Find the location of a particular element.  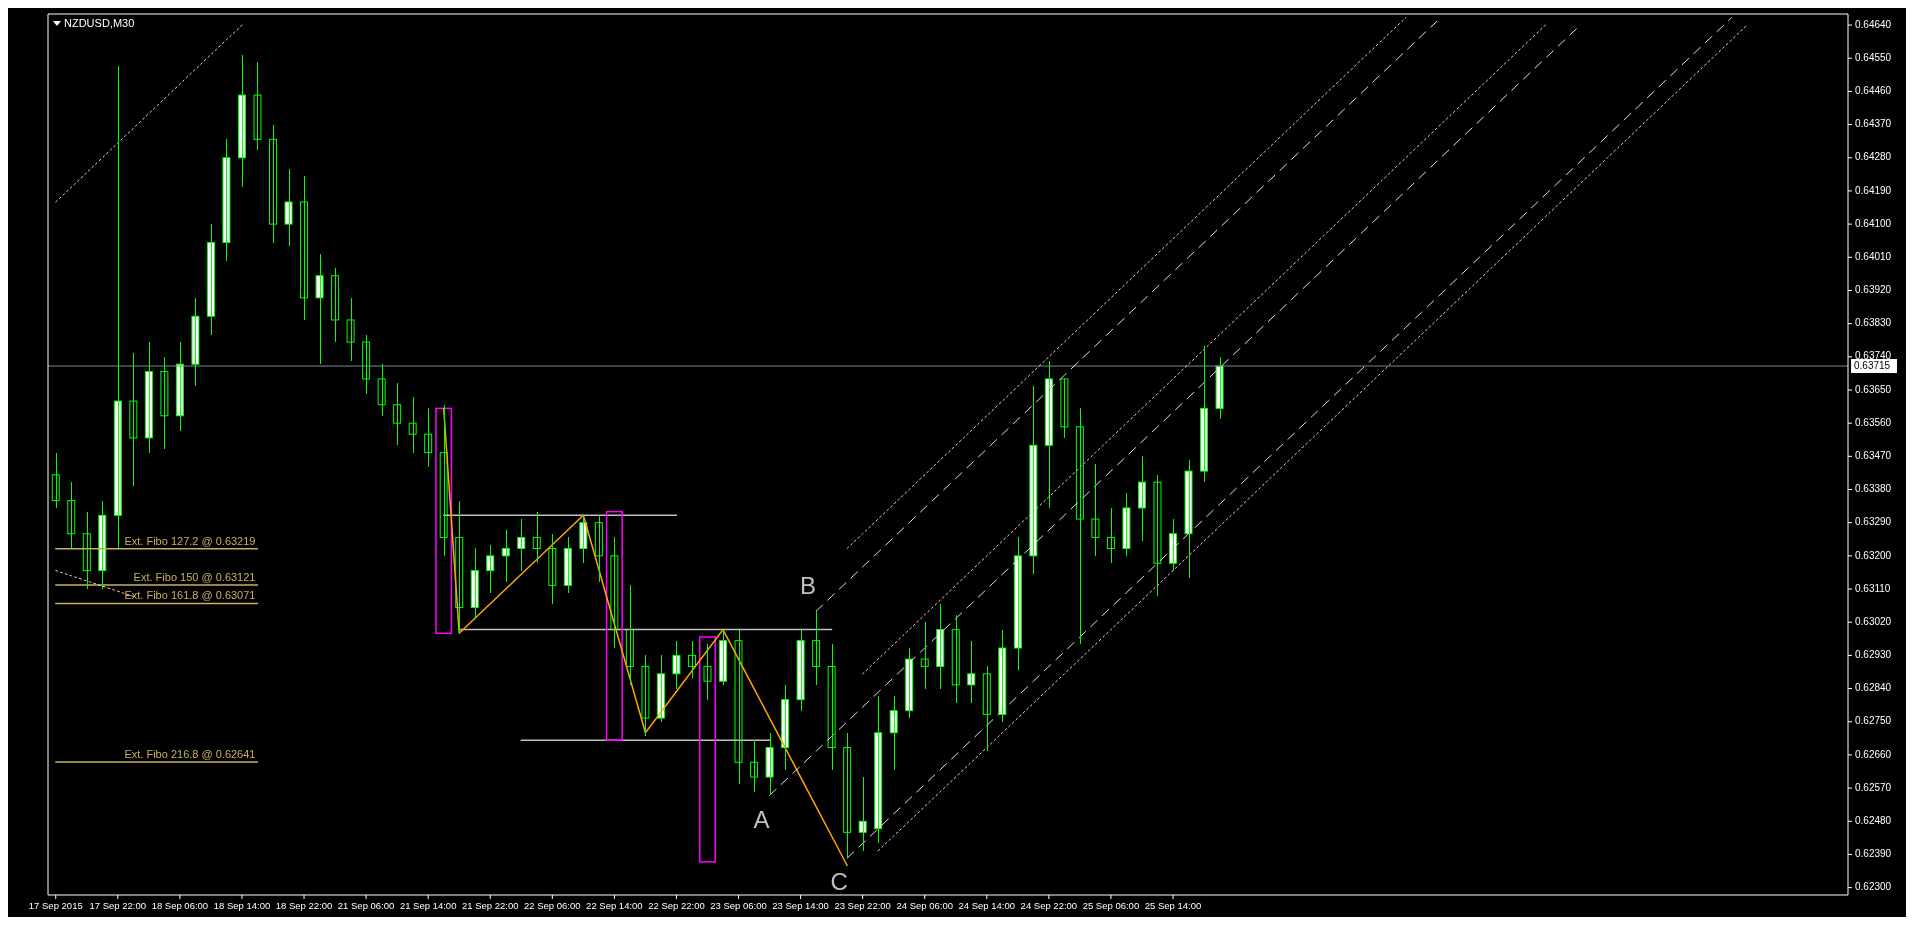

x-tick-label: 22 Sep 06:00 is located at coordinates (552, 905).